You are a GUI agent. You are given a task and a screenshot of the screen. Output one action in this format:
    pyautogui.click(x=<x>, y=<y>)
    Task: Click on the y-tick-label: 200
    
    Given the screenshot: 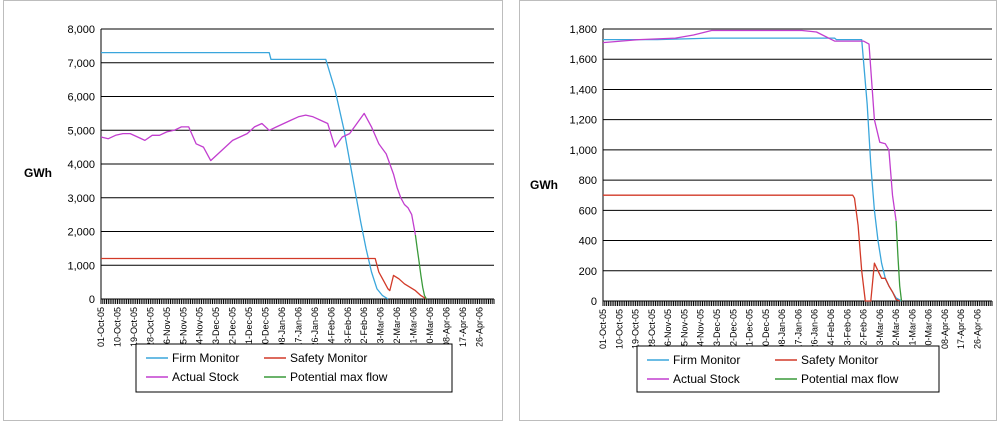 What is the action you would take?
    pyautogui.click(x=588, y=272)
    